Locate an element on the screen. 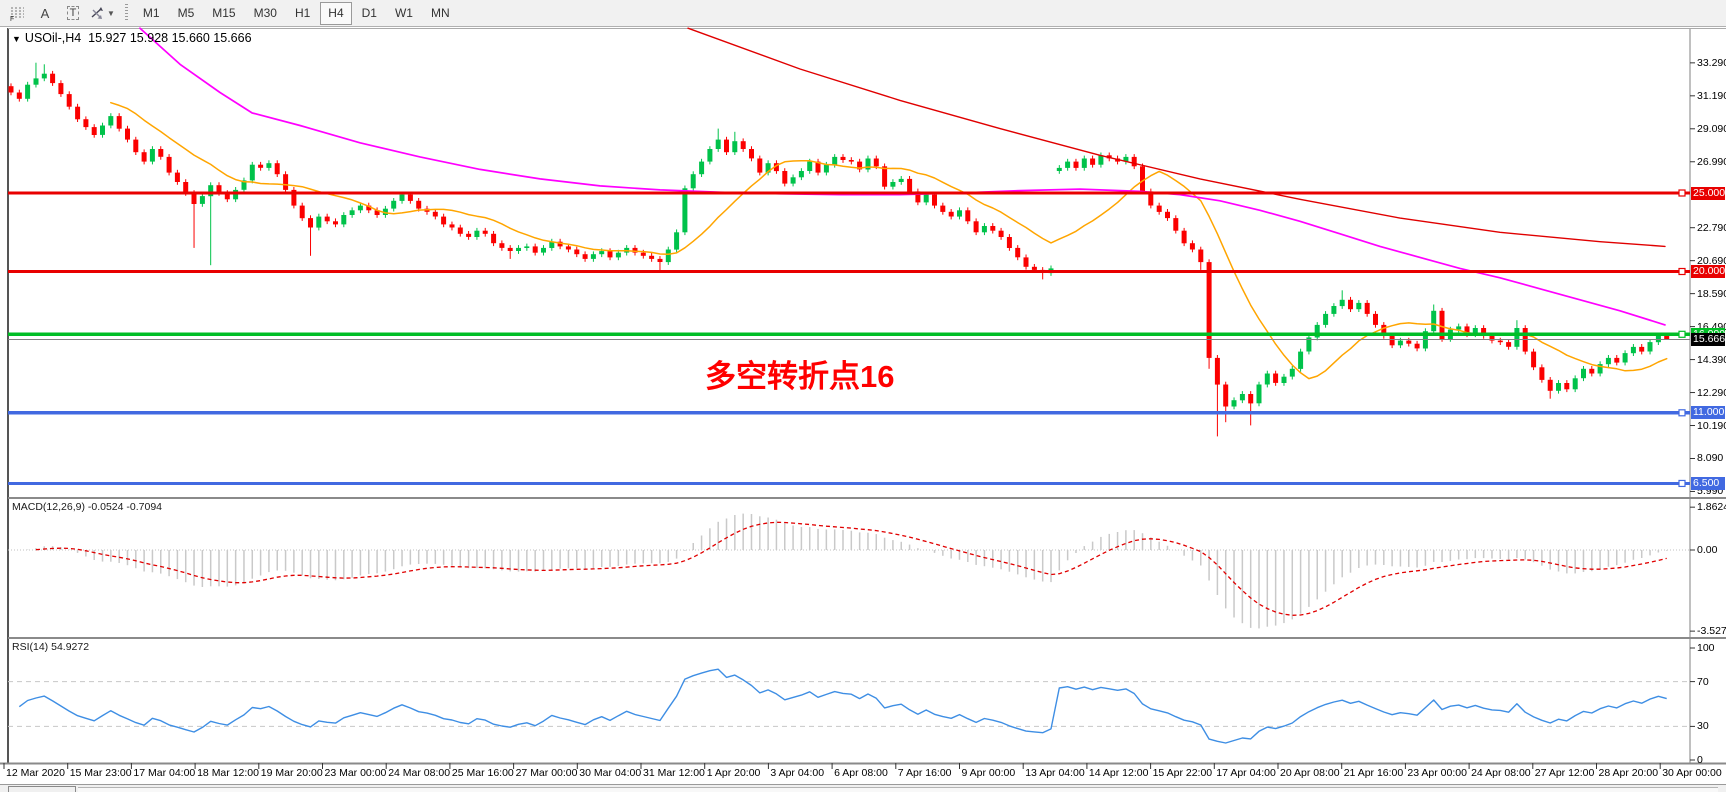  rsi-indicator-label: RSI(14) 54.9272 is located at coordinates (51, 647).